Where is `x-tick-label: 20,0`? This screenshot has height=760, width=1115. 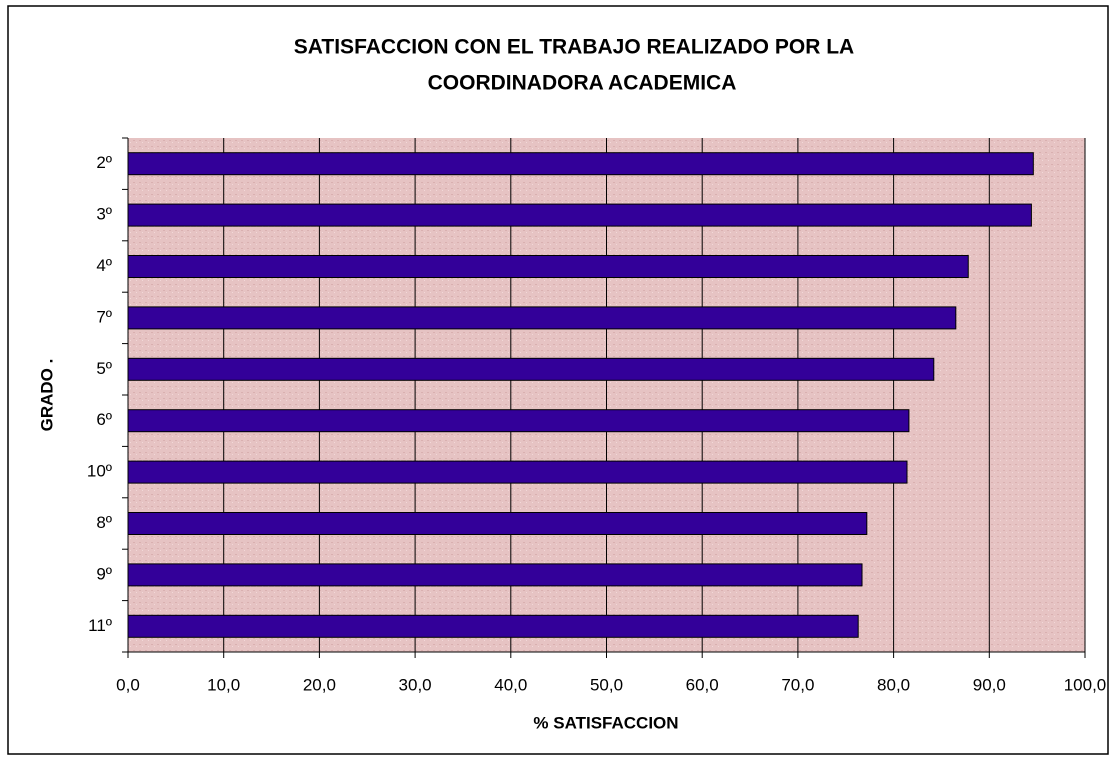 x-tick-label: 20,0 is located at coordinates (319, 684).